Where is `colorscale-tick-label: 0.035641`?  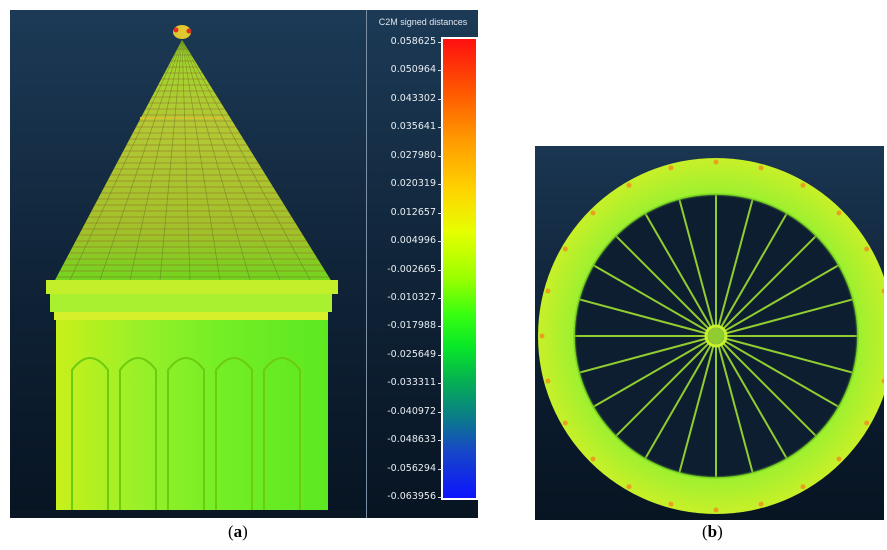
colorscale-tick-label: 0.035641 is located at coordinates (413, 127).